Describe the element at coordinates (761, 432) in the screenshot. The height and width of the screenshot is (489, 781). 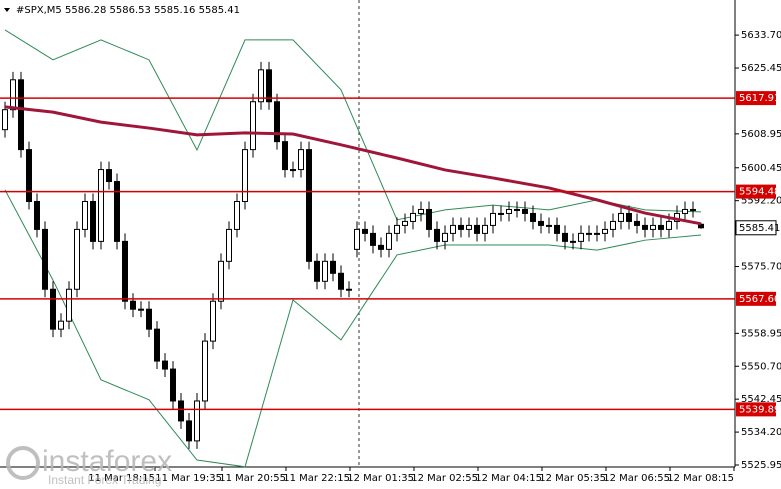
I see `y-tick-label: 5534.20` at that location.